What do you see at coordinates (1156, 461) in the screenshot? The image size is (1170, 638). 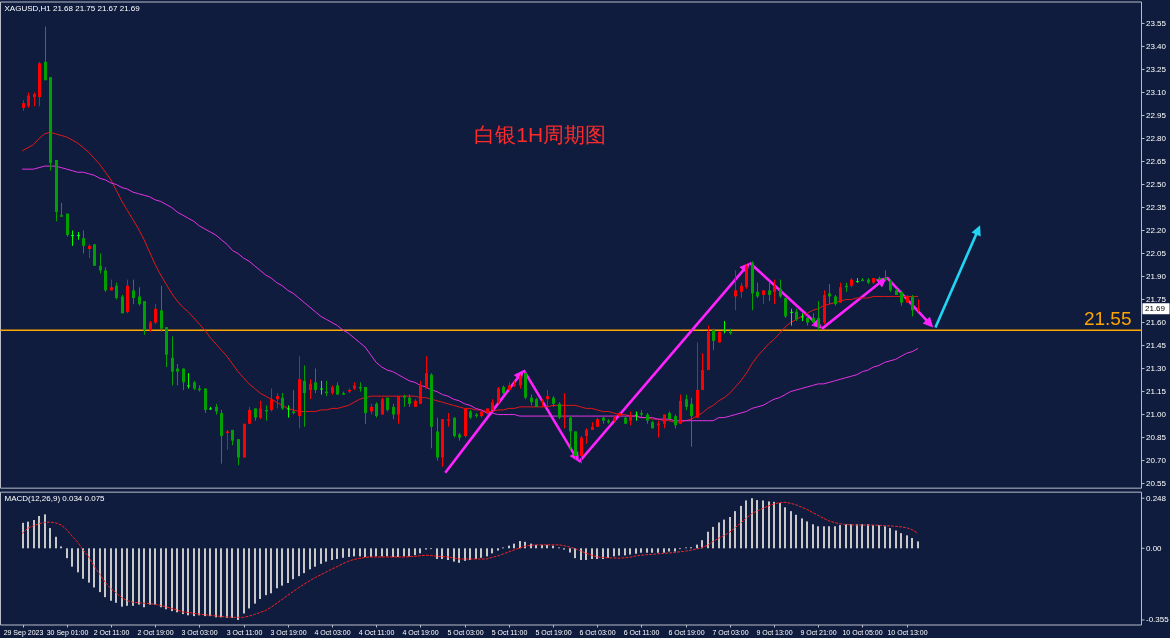 I see `y-tick-label: 20.70` at bounding box center [1156, 461].